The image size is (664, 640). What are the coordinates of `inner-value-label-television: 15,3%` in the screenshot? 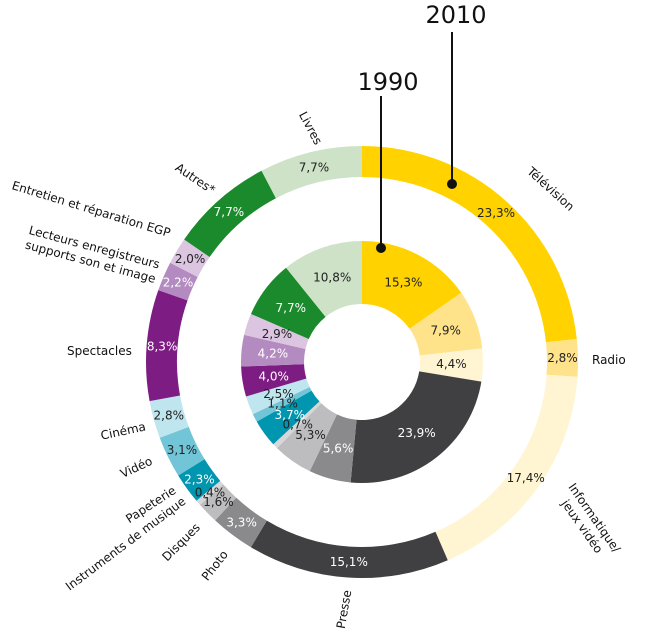 It's located at (403, 283).